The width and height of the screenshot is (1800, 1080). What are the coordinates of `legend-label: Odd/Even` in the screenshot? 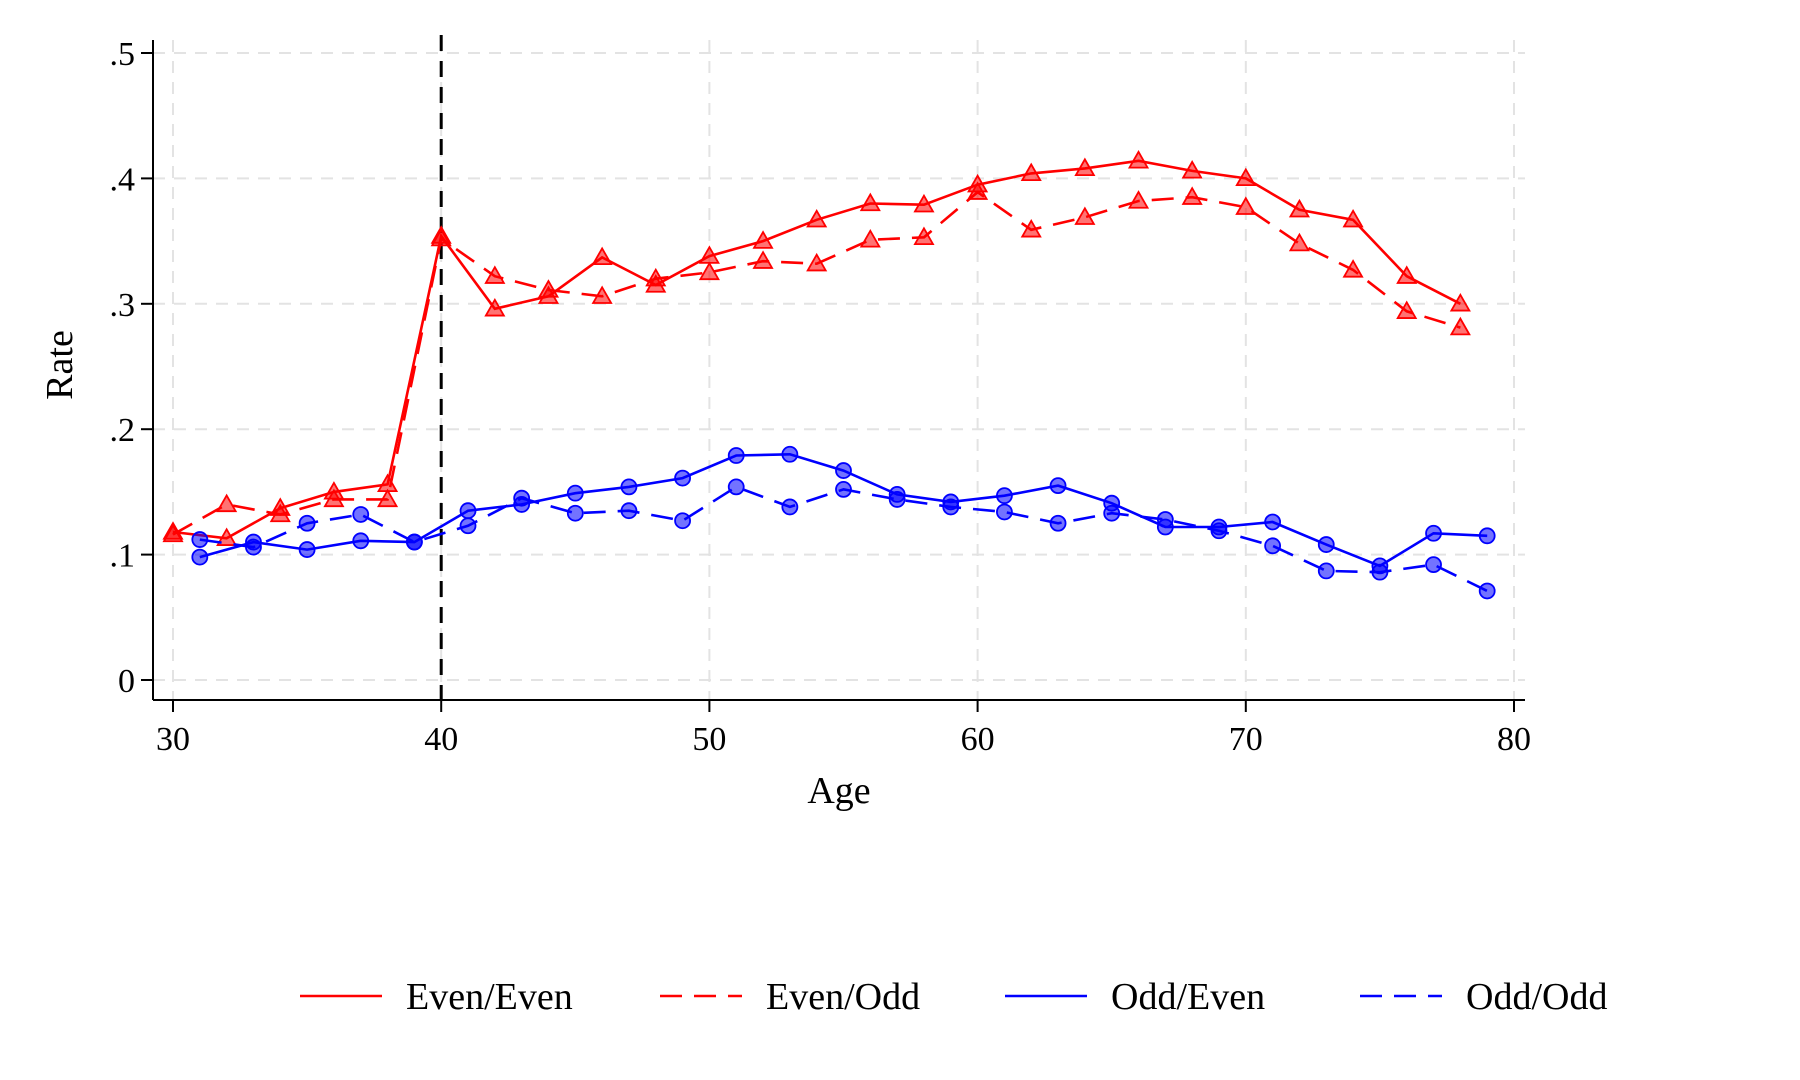 It's located at (1188, 997).